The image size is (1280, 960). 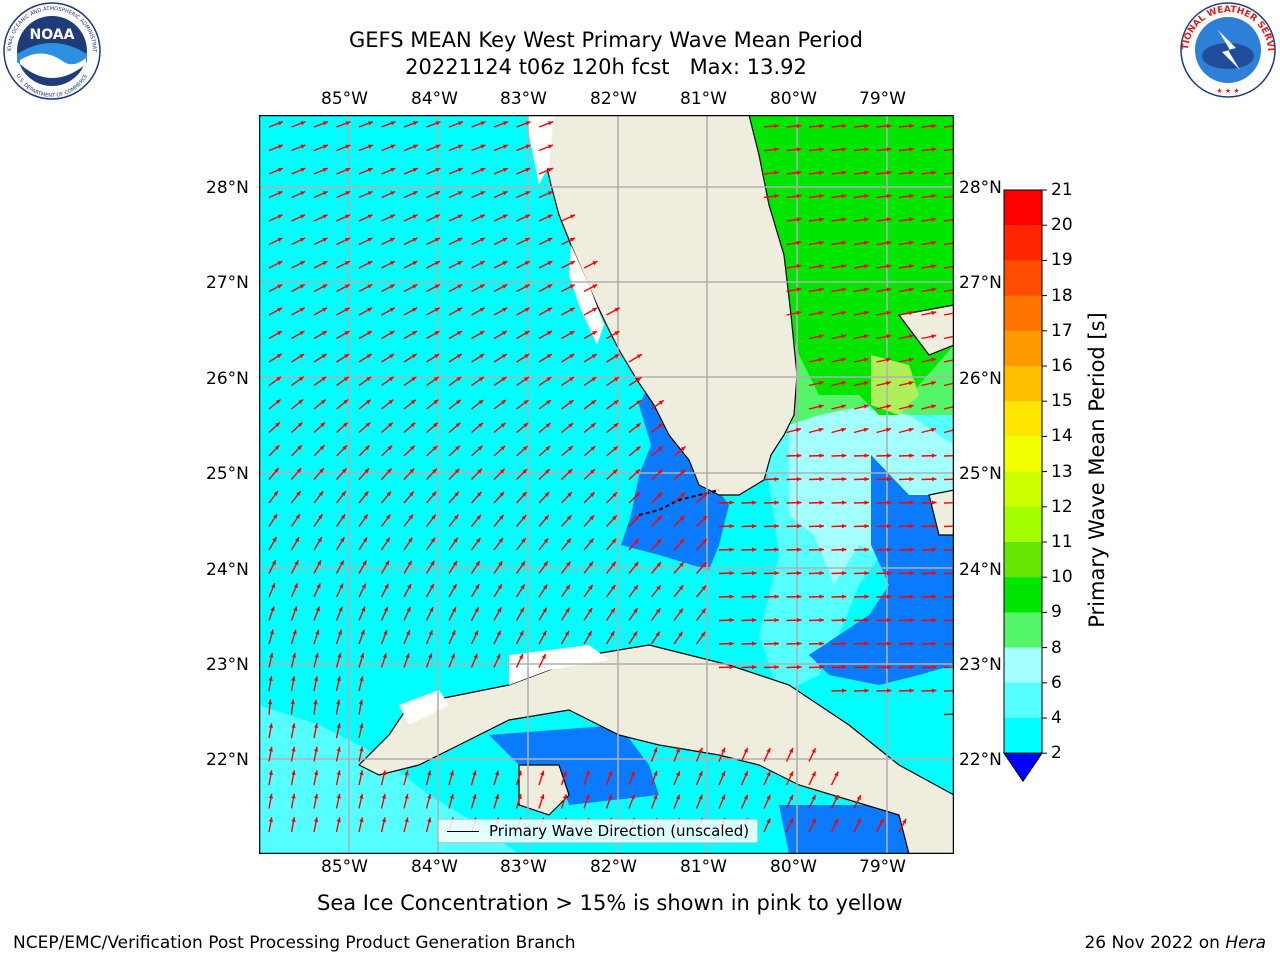 I want to click on cb-tick-8: 8, so click(x=1056, y=648).